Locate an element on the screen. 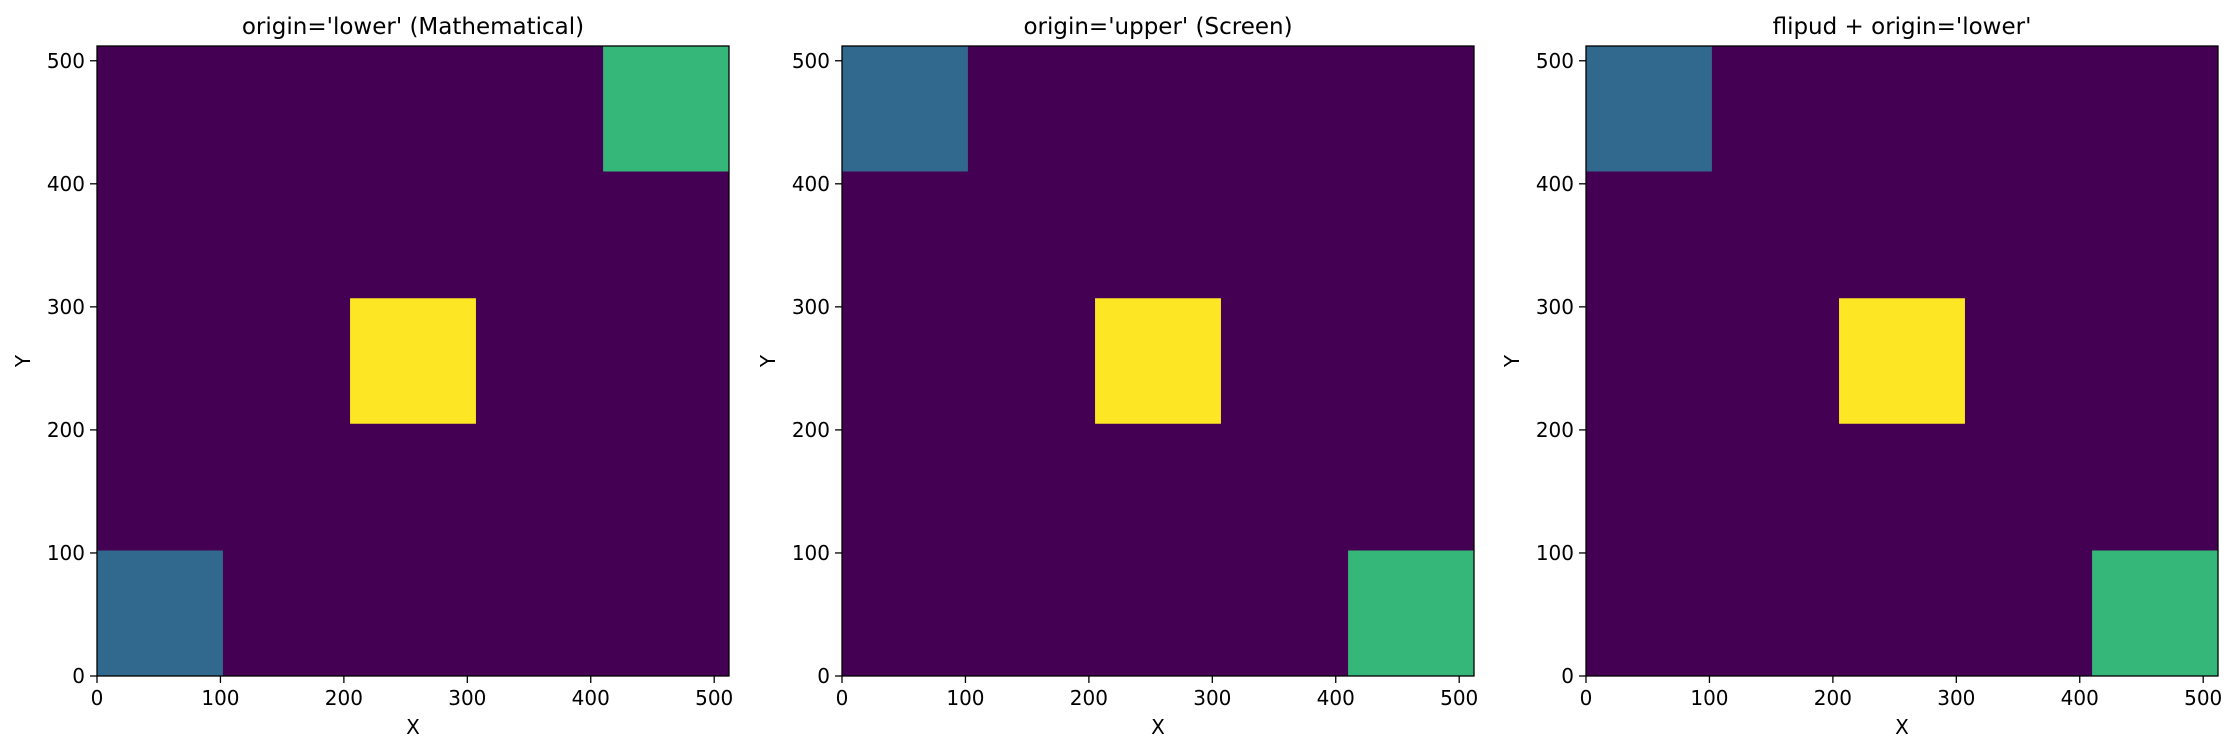 This screenshot has width=2231, height=753. chart-title: flipud + origin='lower' is located at coordinates (1902, 27).